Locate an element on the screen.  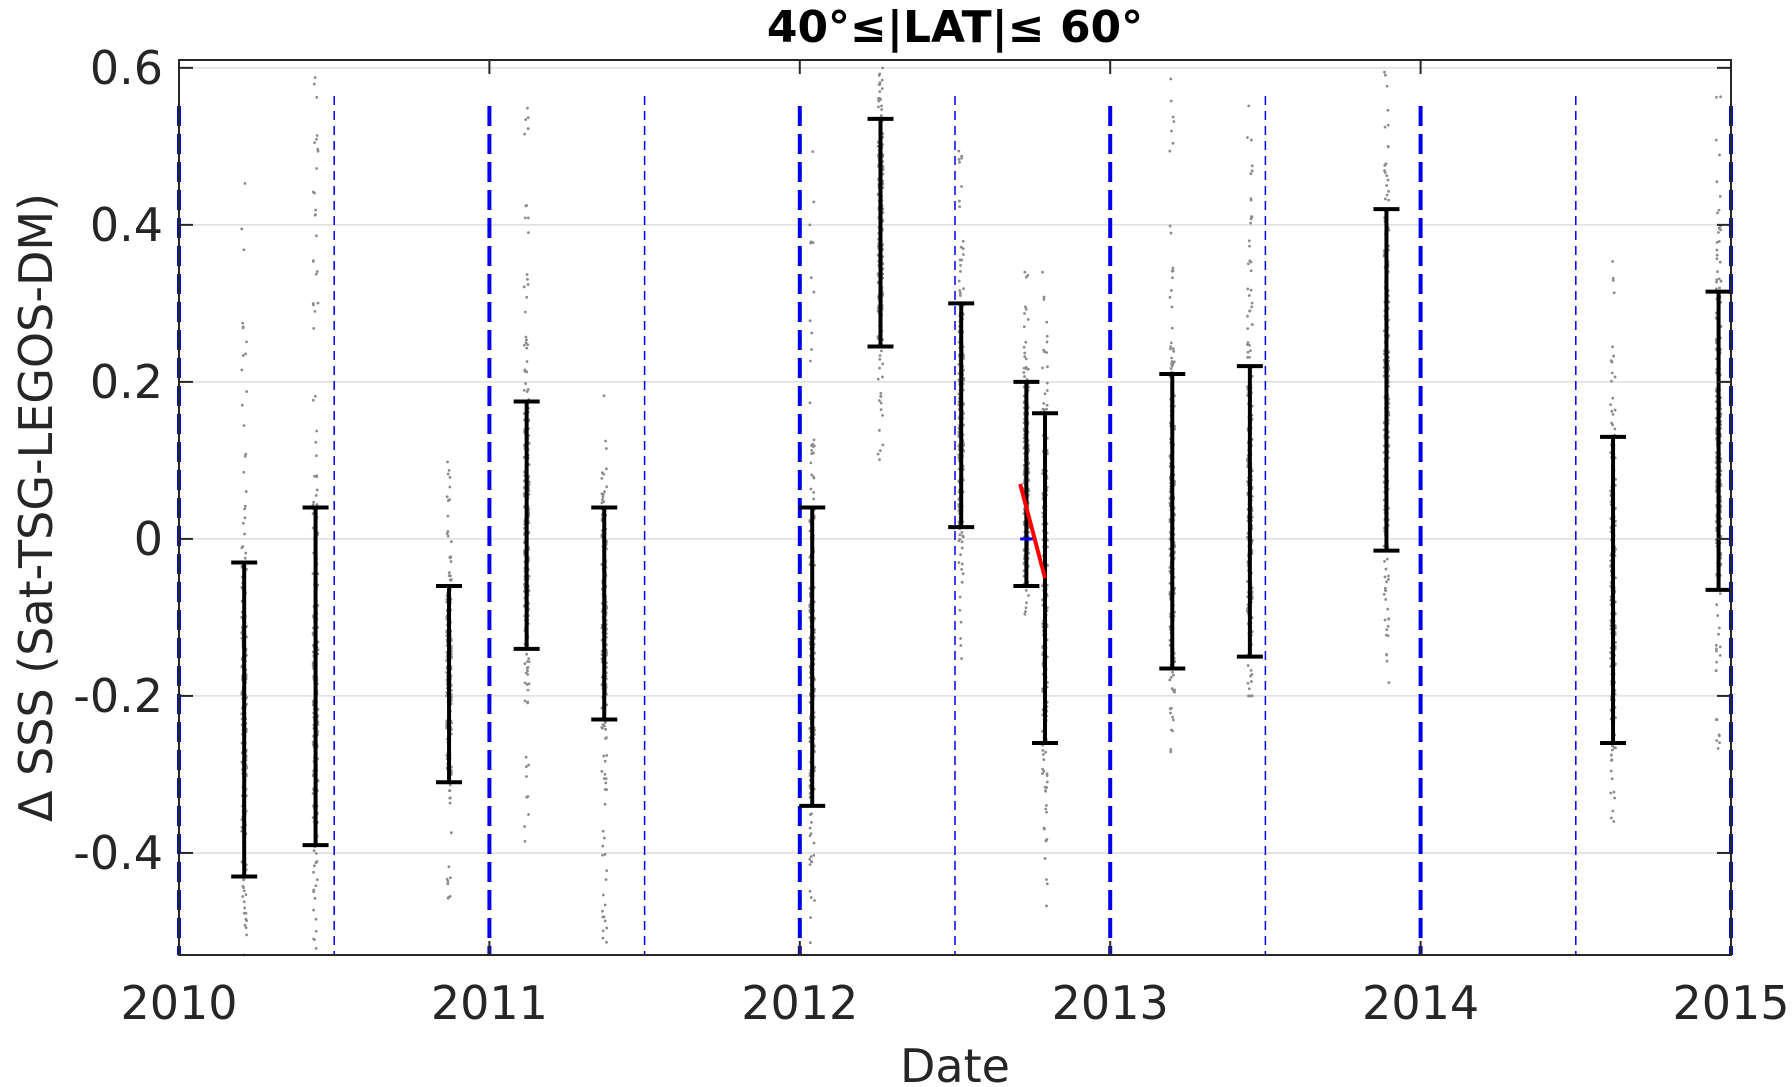
x-tick-label: 2014 is located at coordinates (1420, 1003).